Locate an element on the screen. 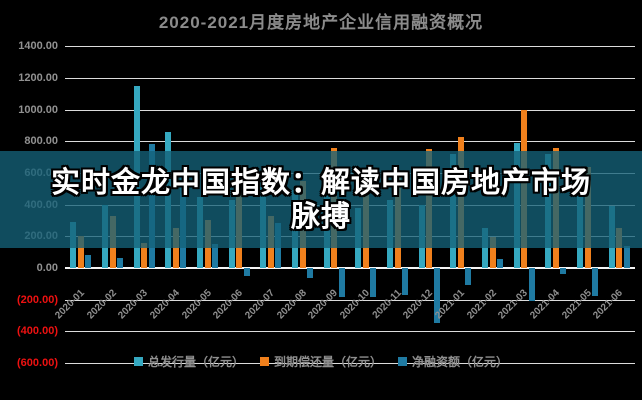 The image size is (642, 400). bar-2021-06-s1 is located at coordinates (619, 248).